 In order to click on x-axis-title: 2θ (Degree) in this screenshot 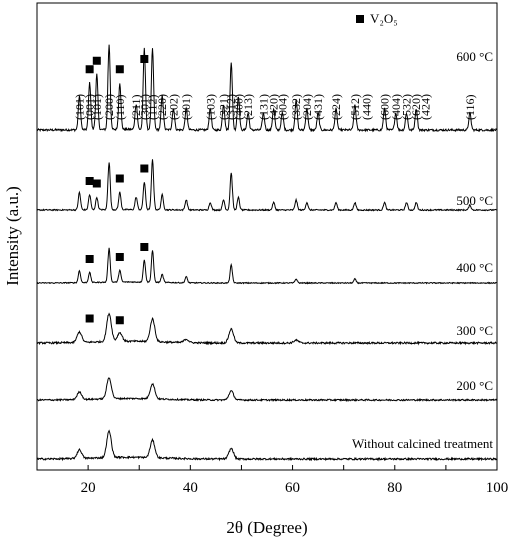, I will do `click(266, 527)`.